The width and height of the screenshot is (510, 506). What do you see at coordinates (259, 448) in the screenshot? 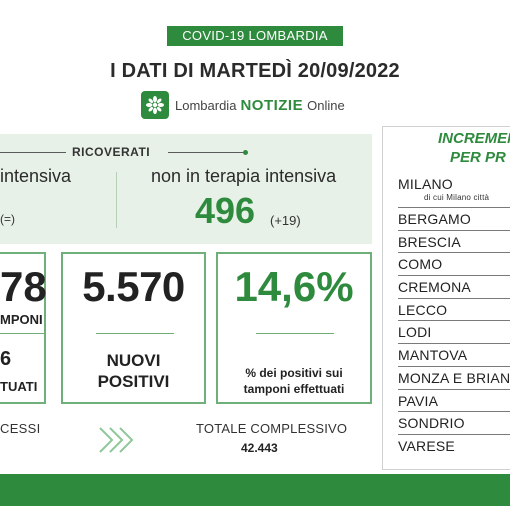
I see `totale-complessivo-value: 42.443` at bounding box center [259, 448].